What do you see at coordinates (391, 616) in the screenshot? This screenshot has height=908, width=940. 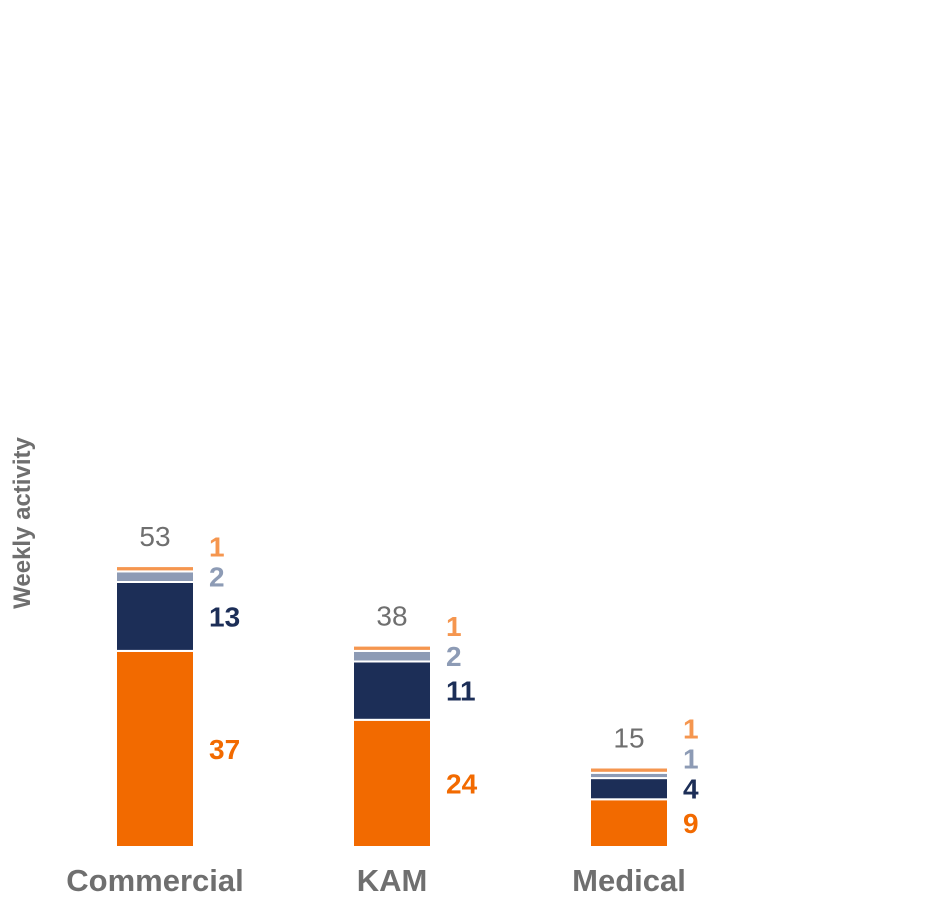 I see `total-label-1: 38` at bounding box center [391, 616].